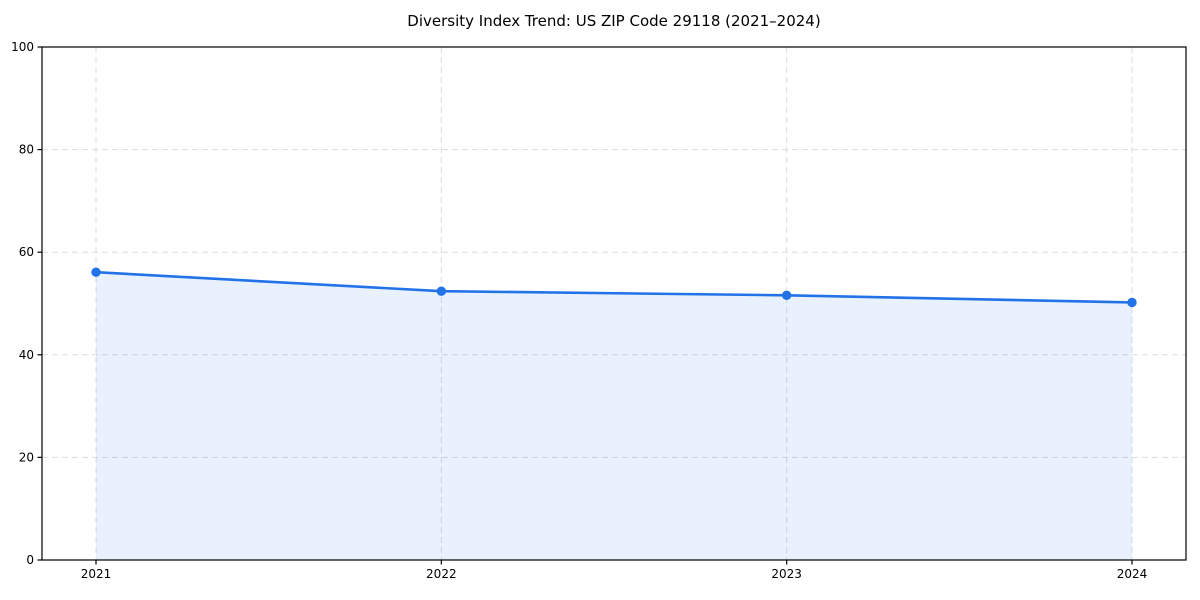 The height and width of the screenshot is (600, 1200). Describe the element at coordinates (22, 47) in the screenshot. I see `y-tick-label: 100` at that location.